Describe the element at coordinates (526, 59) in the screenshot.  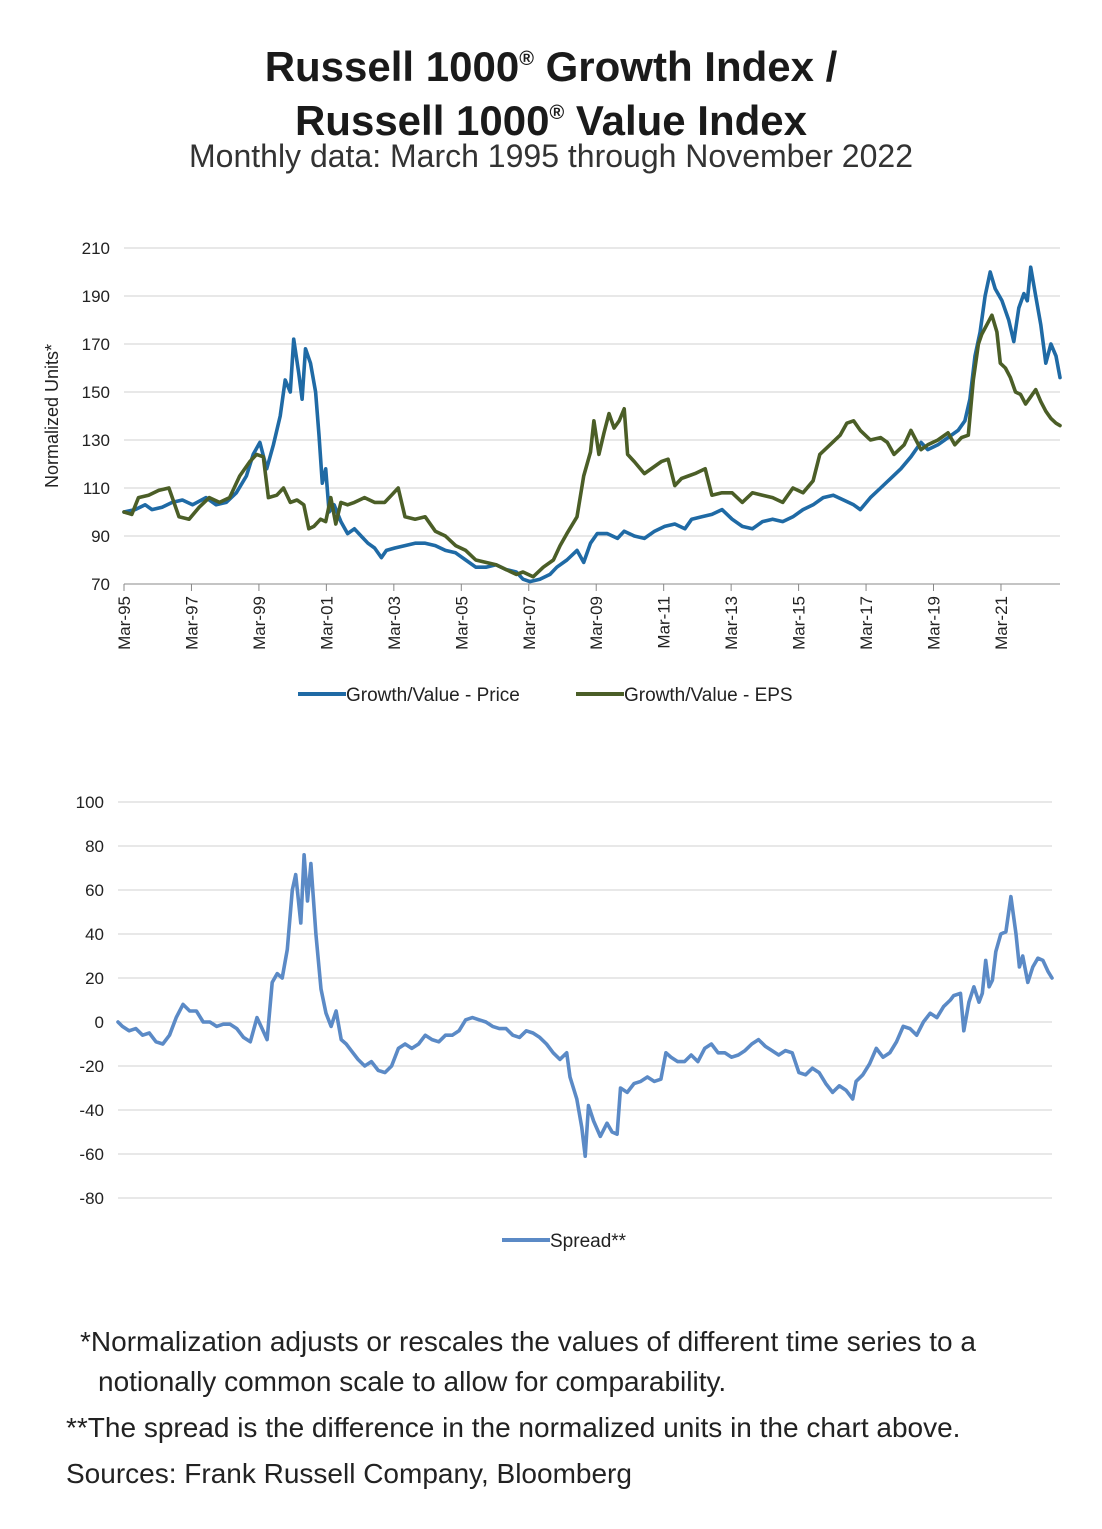
I see `registered-mark-1: ®` at that location.